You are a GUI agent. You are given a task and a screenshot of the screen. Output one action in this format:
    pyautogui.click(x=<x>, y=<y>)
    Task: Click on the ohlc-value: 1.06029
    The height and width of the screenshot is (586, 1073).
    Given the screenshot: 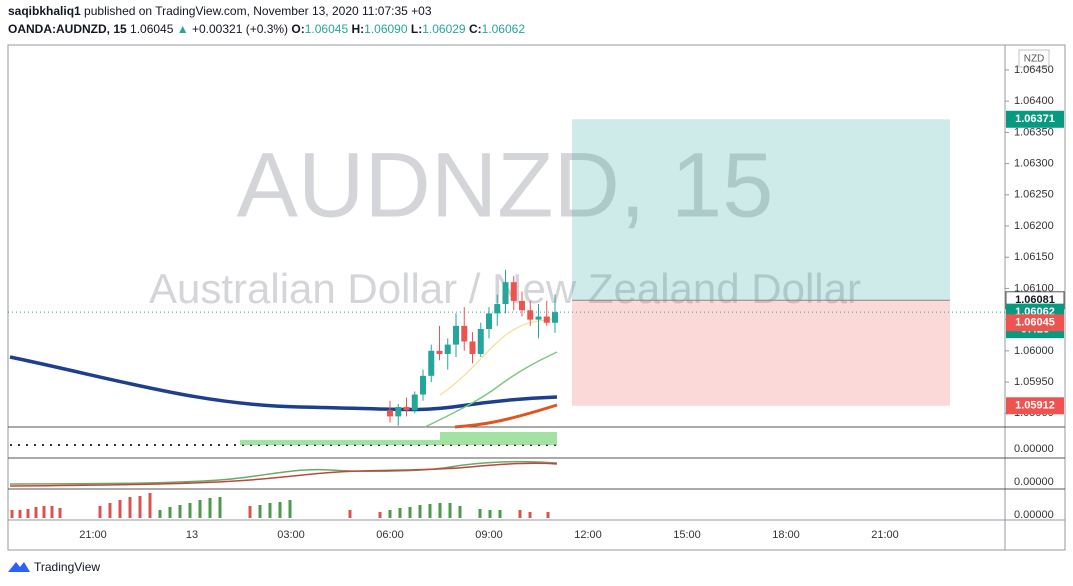 What is the action you would take?
    pyautogui.click(x=444, y=29)
    